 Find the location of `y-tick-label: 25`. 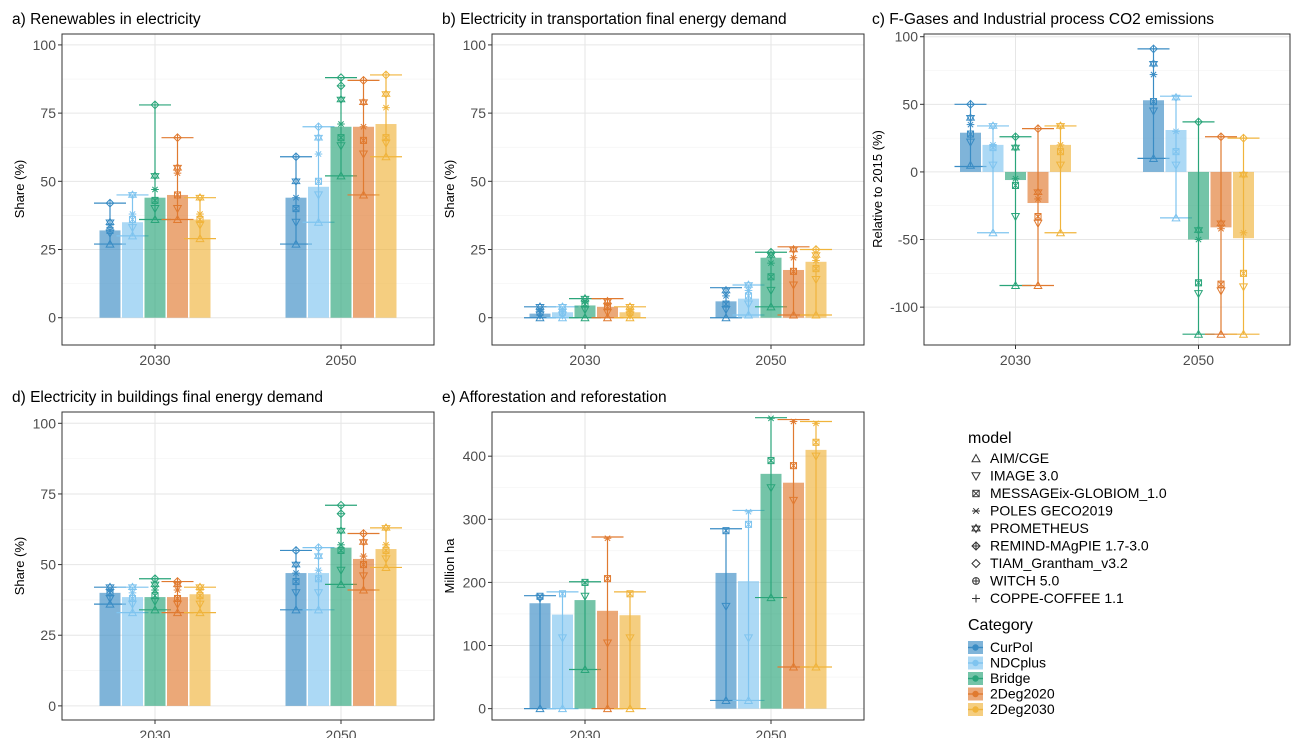

y-tick-label: 25 is located at coordinates (478, 250).